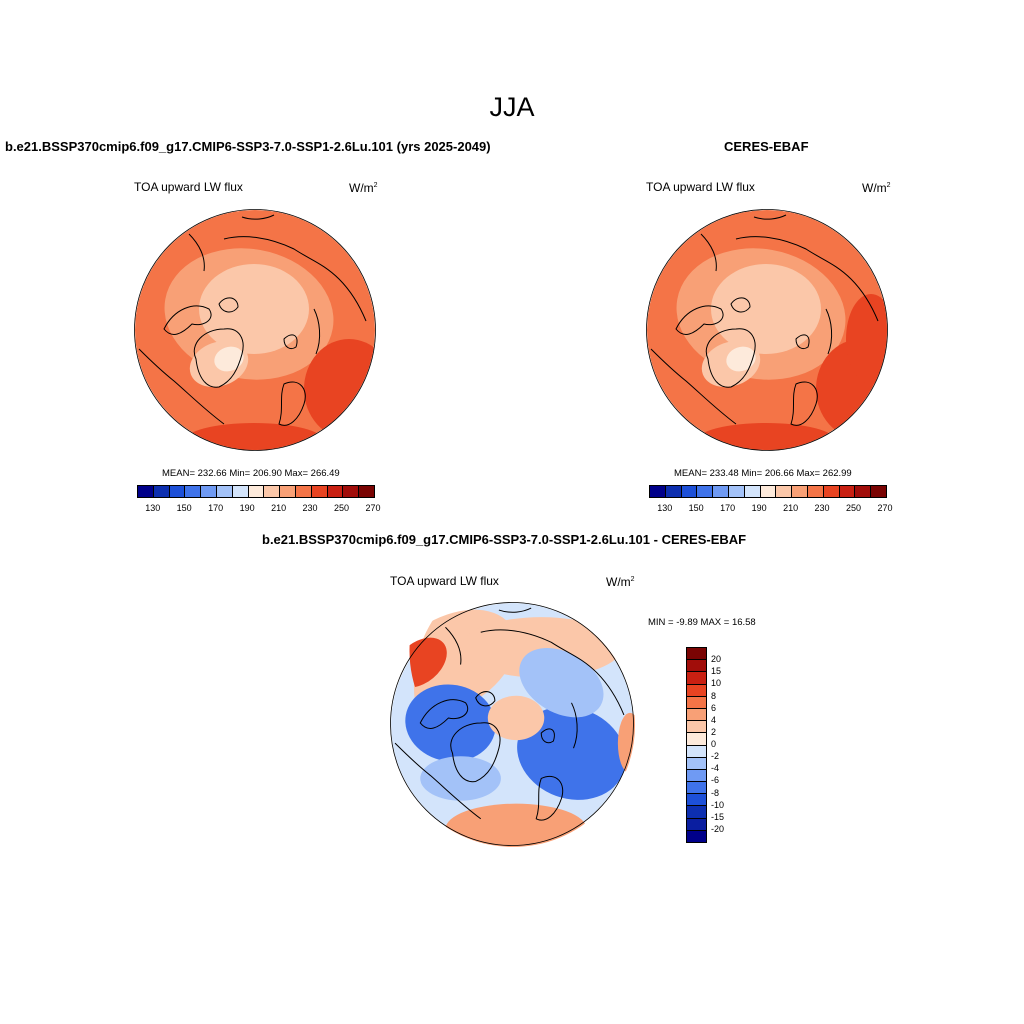 This screenshot has width=1024, height=1024. I want to click on diff-colorbar-label: 0, so click(714, 744).